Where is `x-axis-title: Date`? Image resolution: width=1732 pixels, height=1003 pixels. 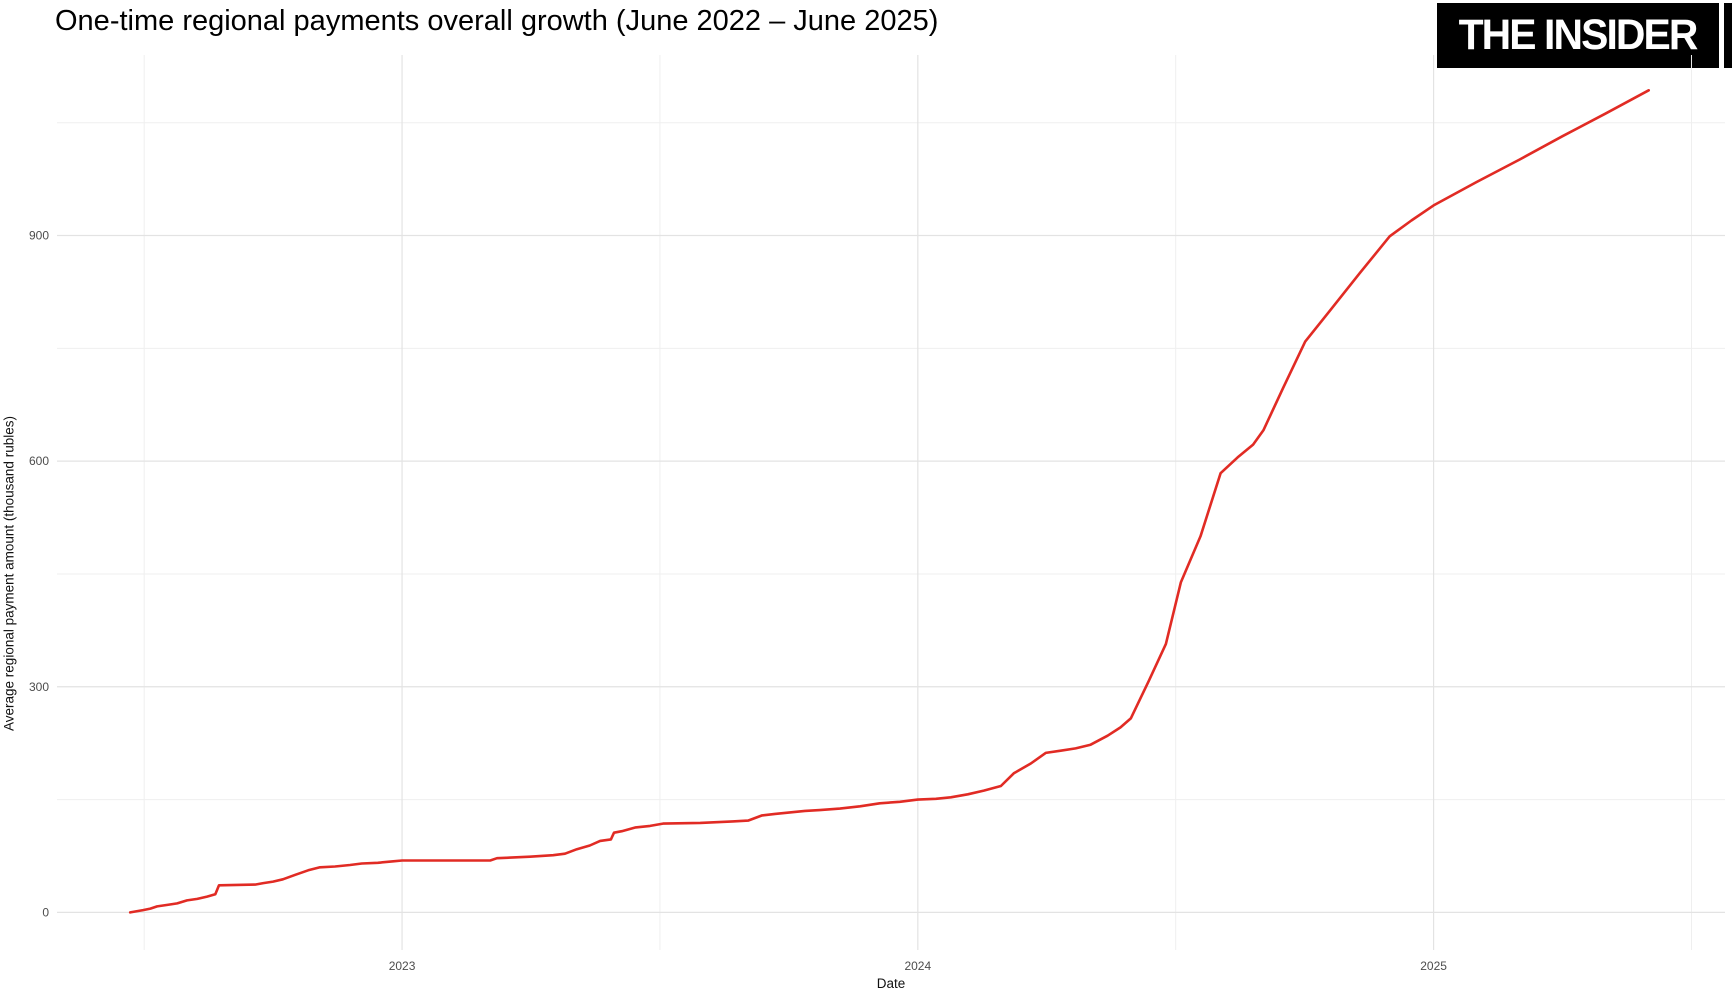 x-axis-title: Date is located at coordinates (891, 983).